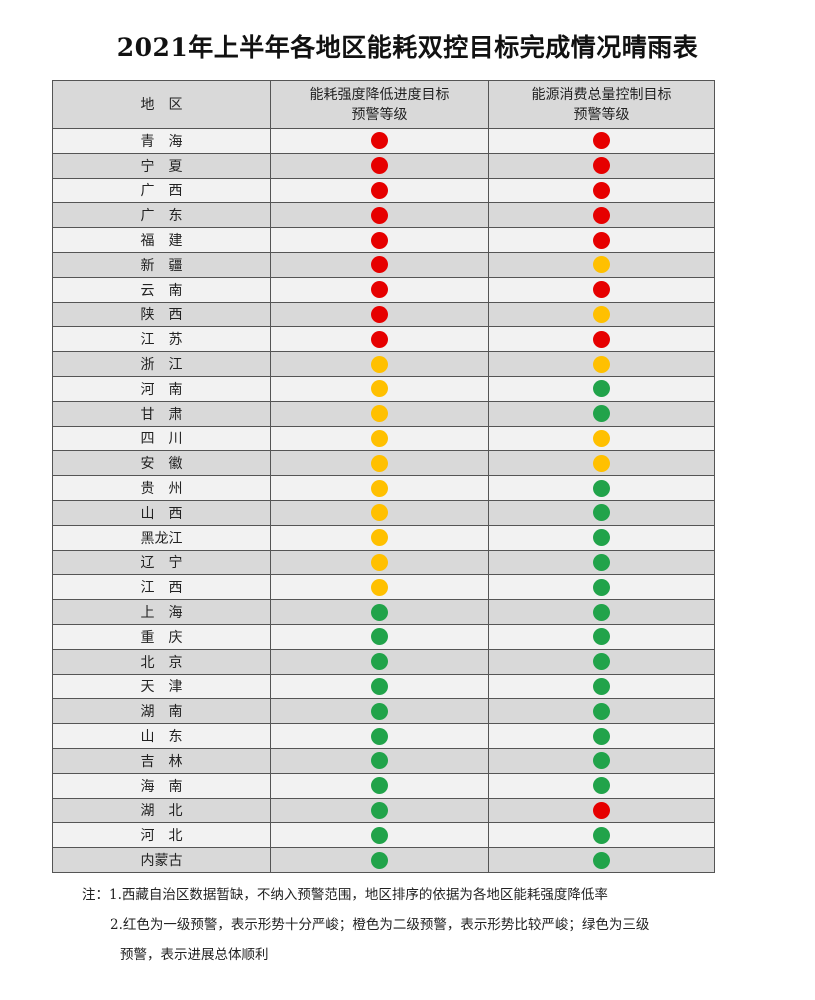  I want to click on table-row: 重 庆, so click(383, 636).